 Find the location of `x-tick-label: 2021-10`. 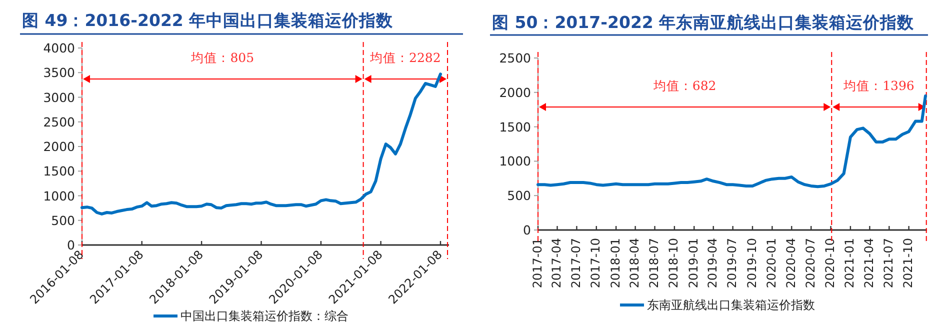

x-tick-label: 2021-10 is located at coordinates (908, 263).